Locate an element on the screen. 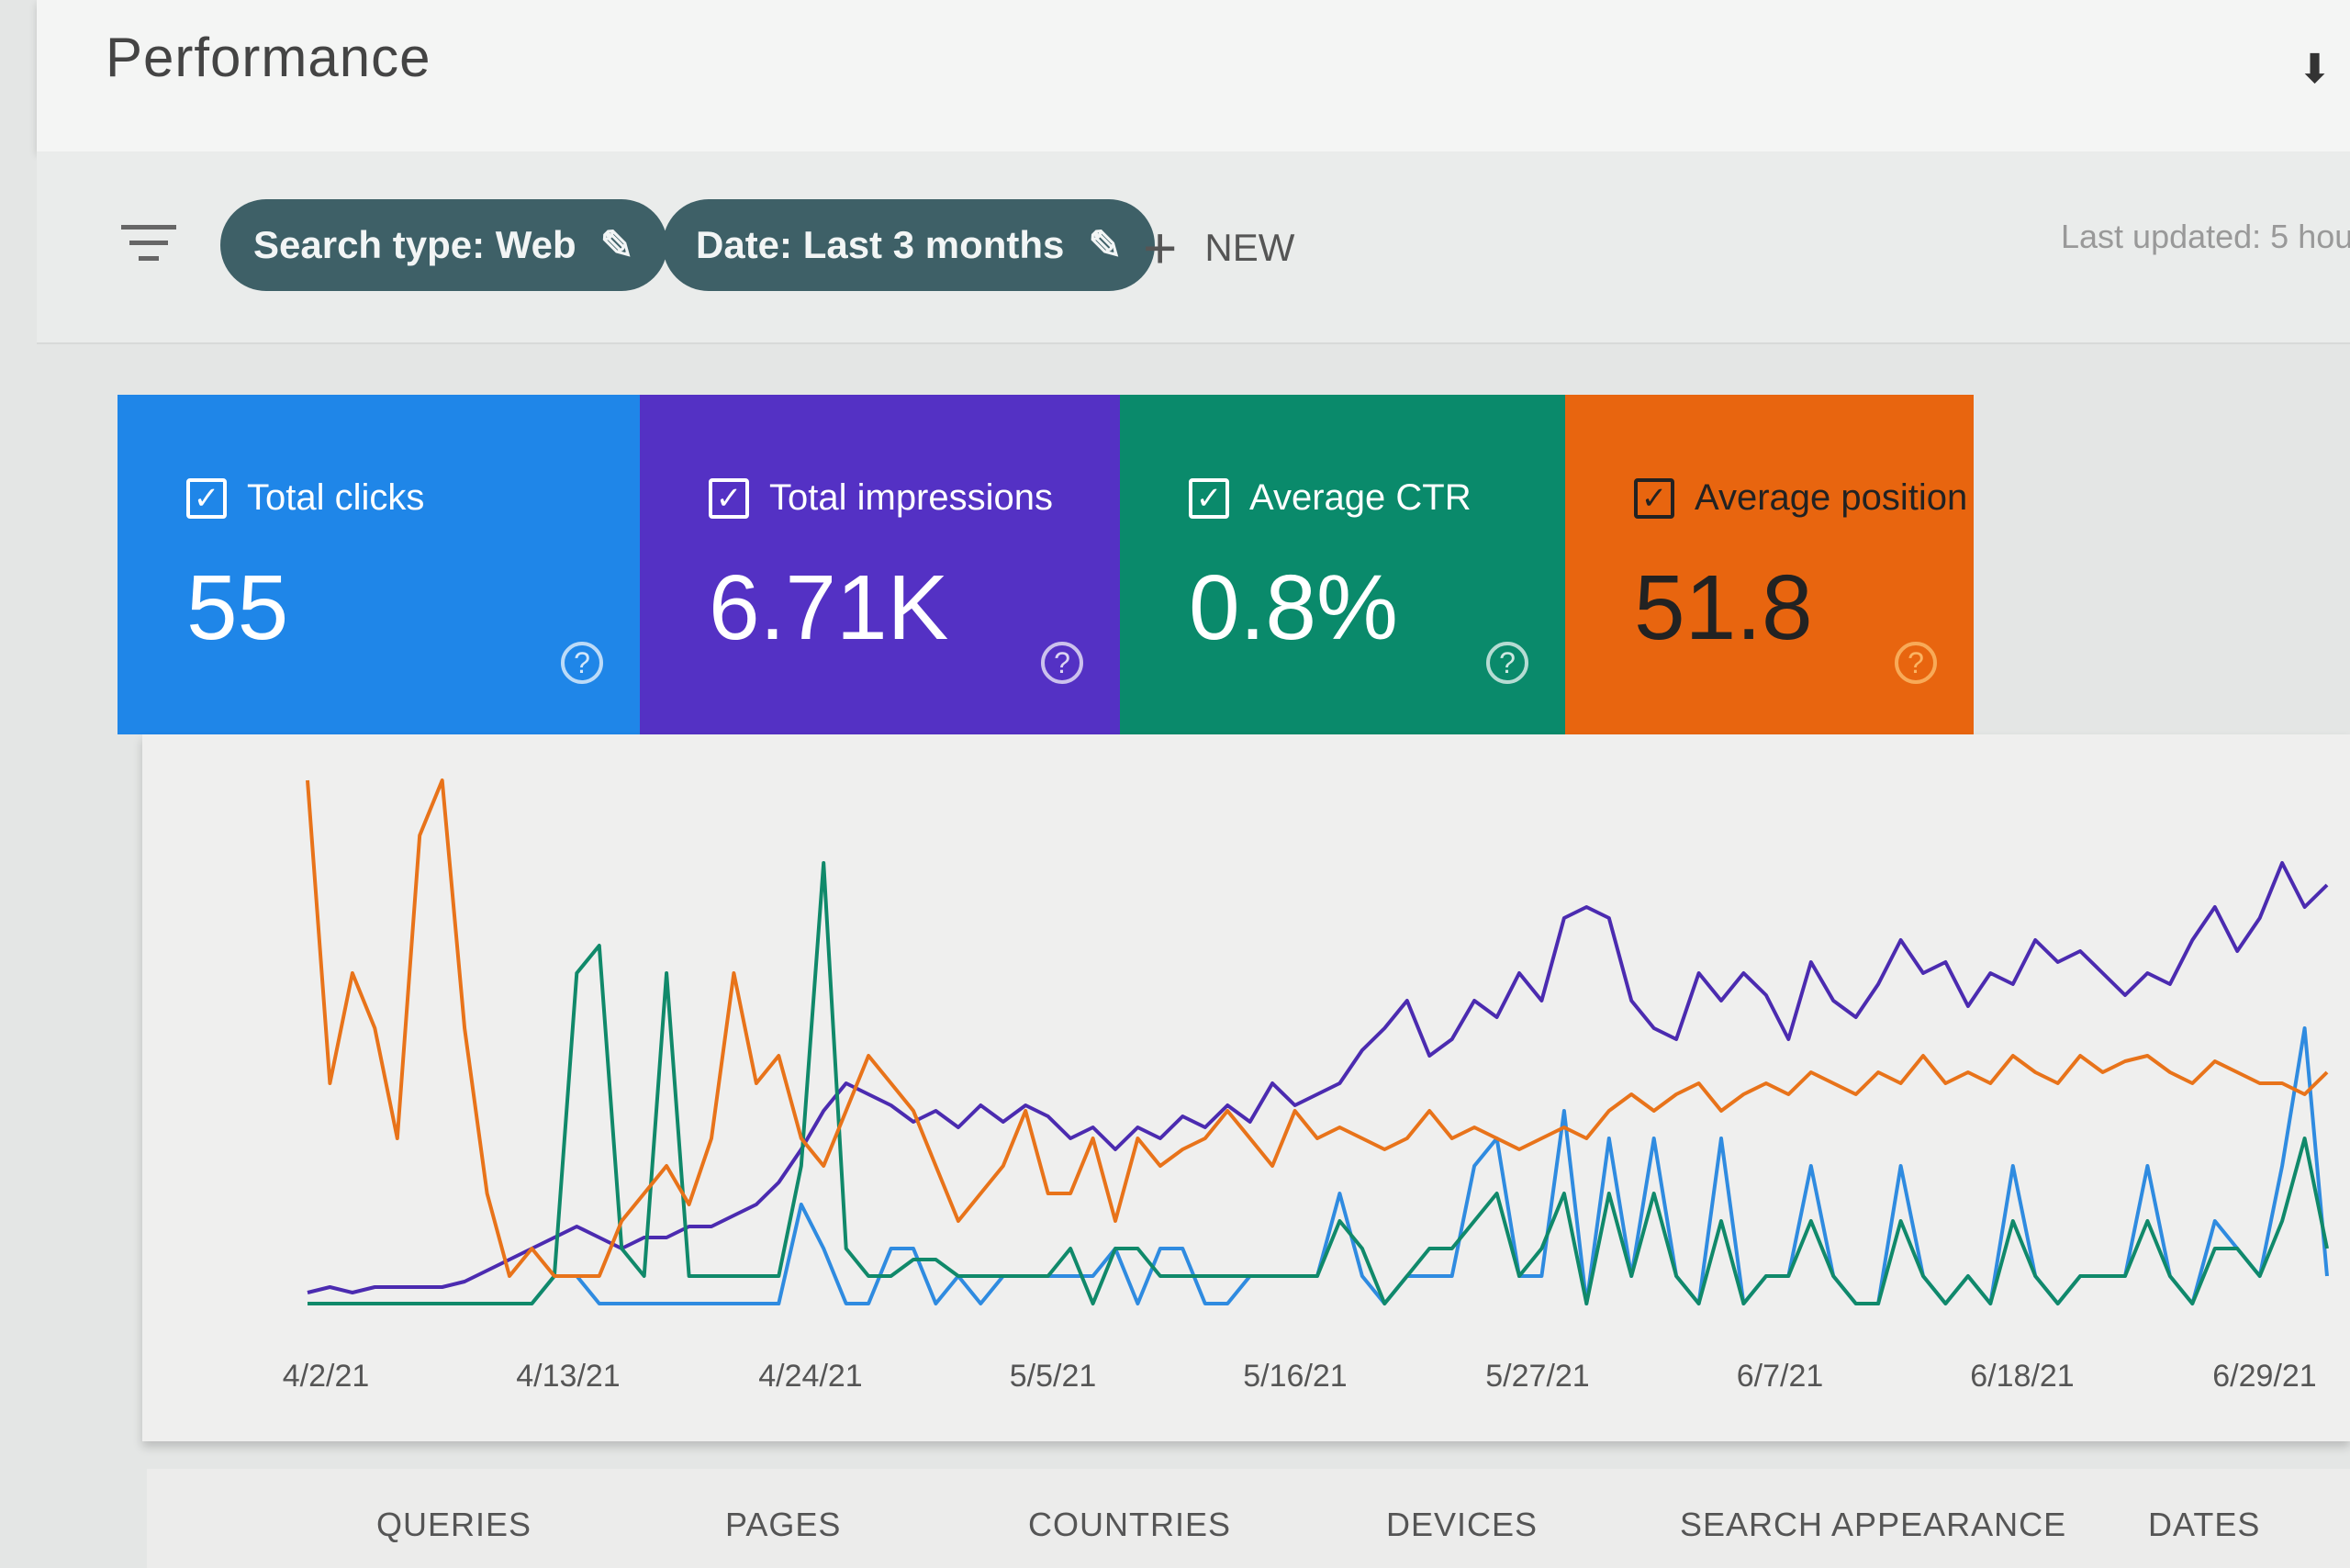 This screenshot has height=1568, width=2350. chip-label: Search type: Web is located at coordinates (414, 244).